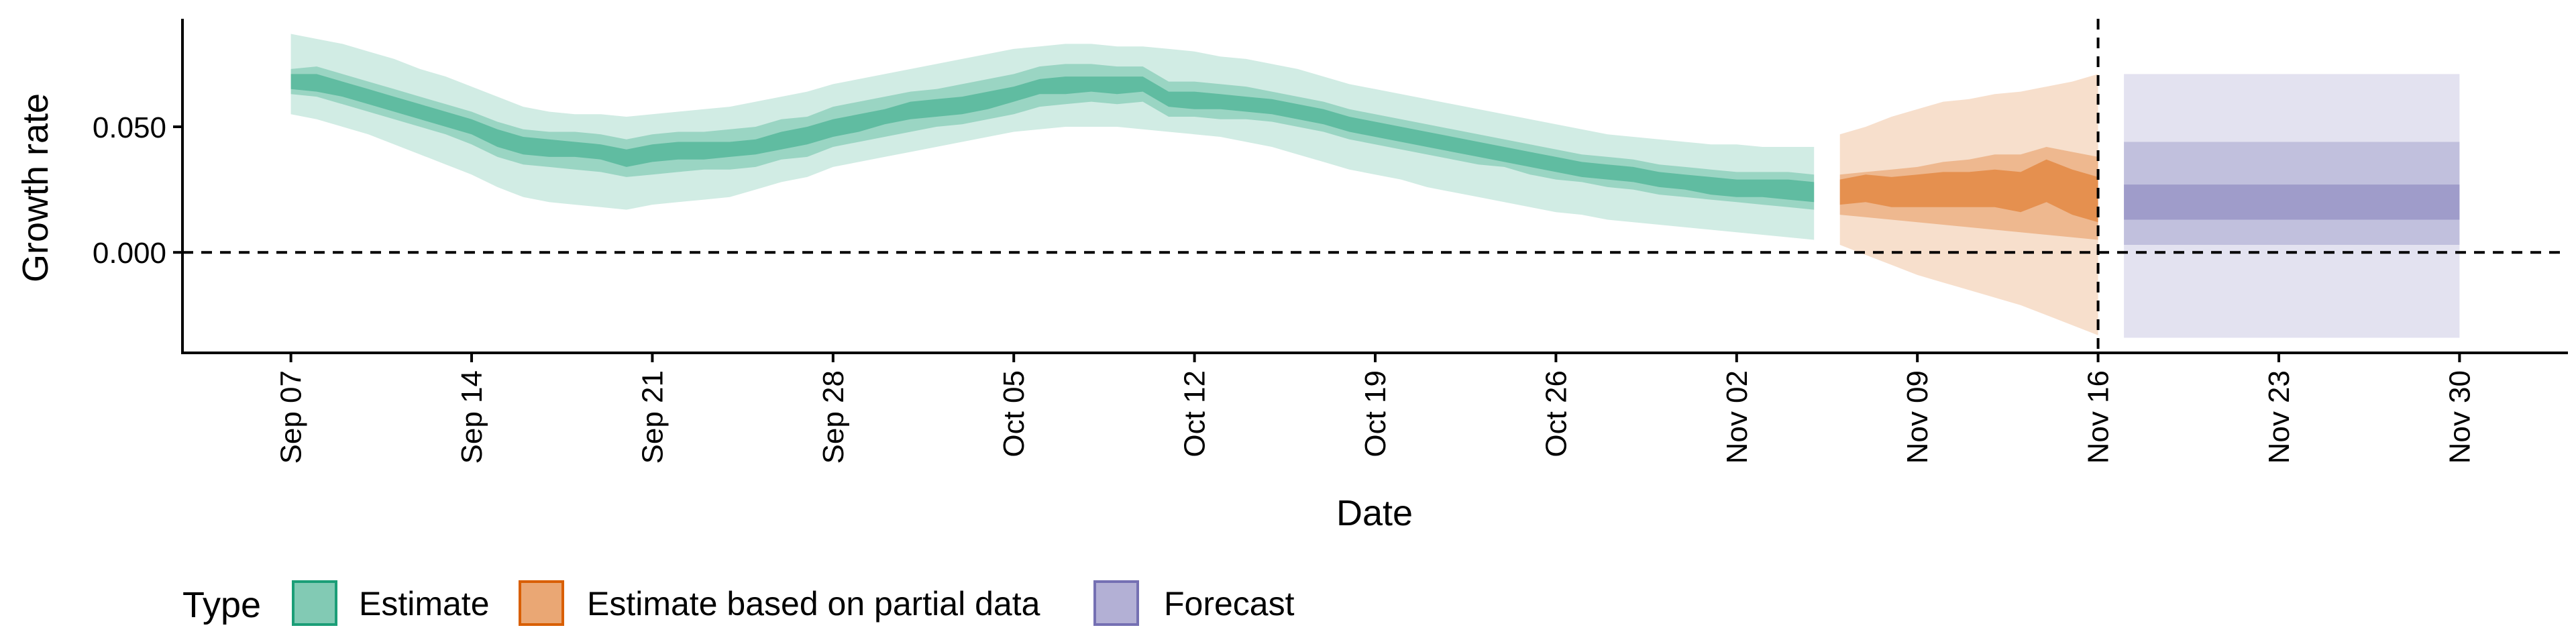 The width and height of the screenshot is (2576, 644). Describe the element at coordinates (291, 417) in the screenshot. I see `x-tick-label: Sep 07` at that location.